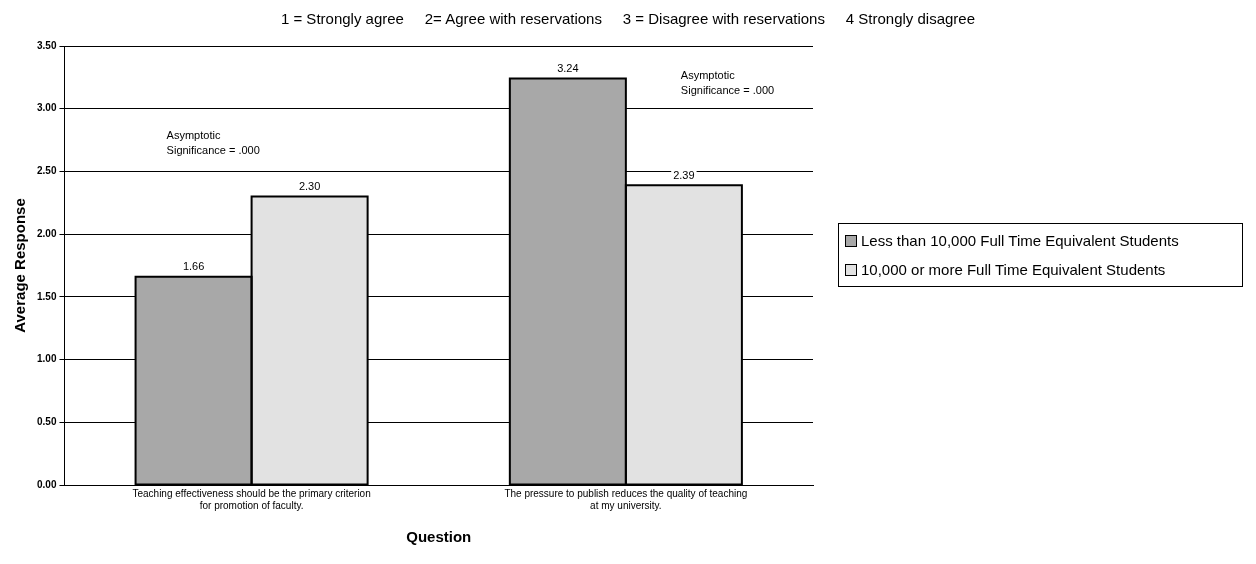  What do you see at coordinates (309, 186) in the screenshot?
I see `data-label: 2.30` at bounding box center [309, 186].